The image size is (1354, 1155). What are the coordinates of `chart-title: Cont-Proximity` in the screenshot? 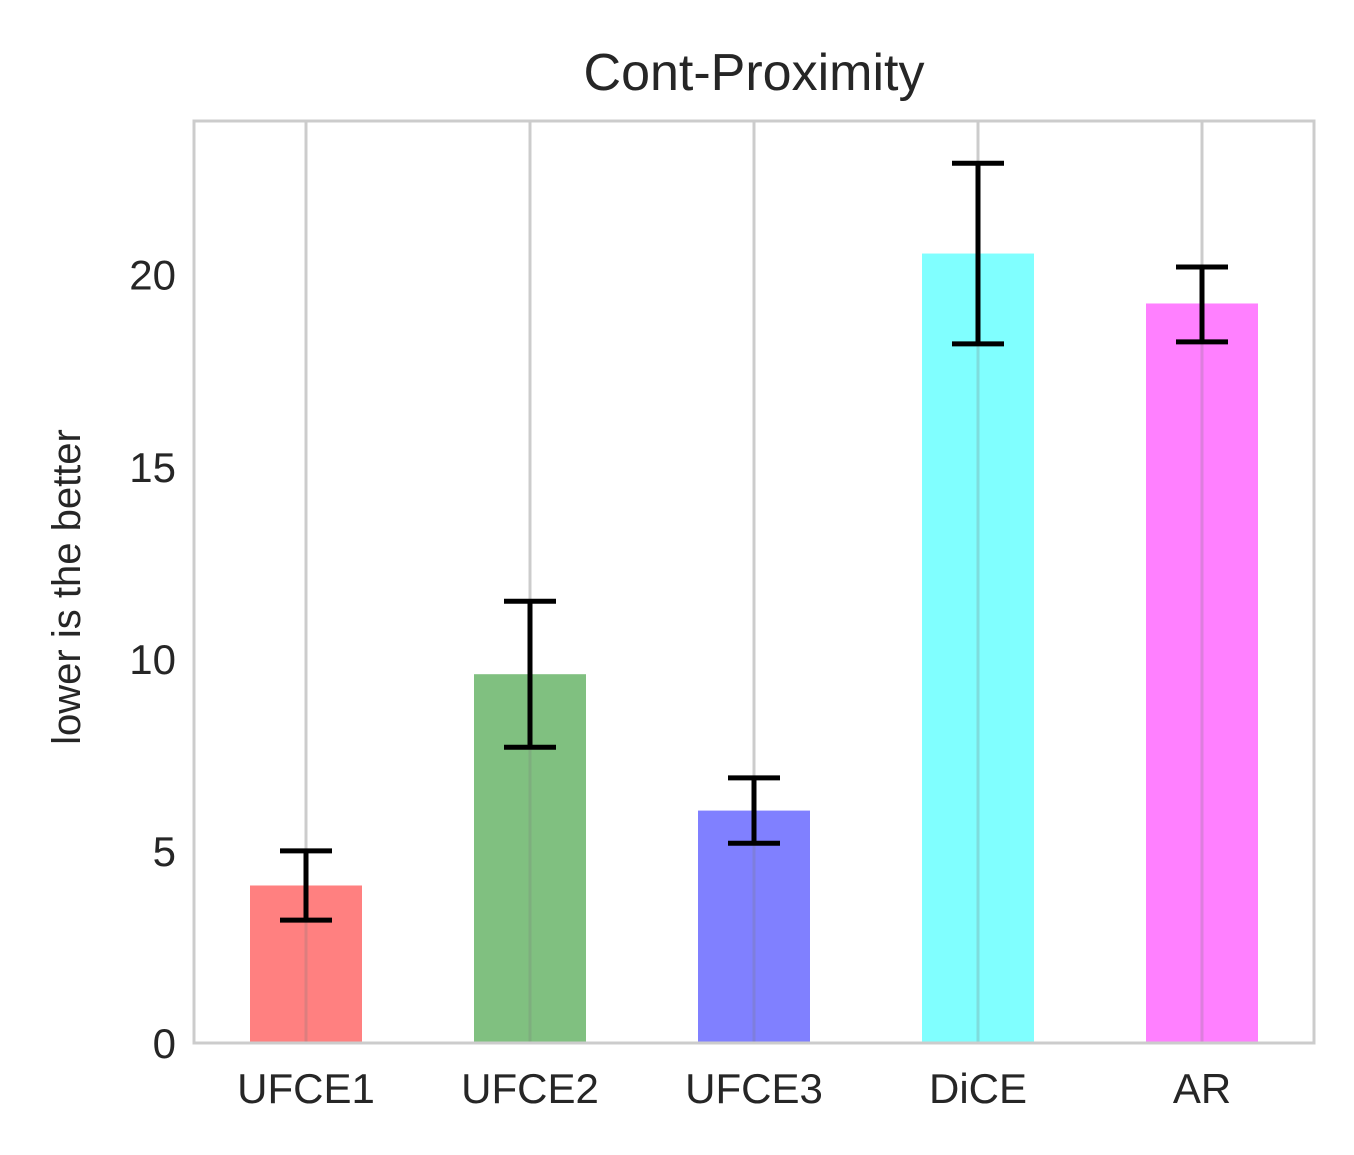 It's located at (754, 73).